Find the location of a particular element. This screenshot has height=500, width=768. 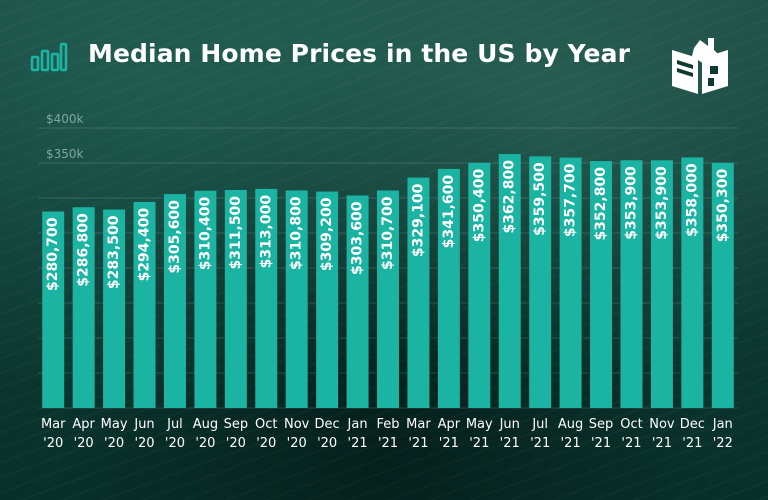

bar-value-label: $362,800 is located at coordinates (510, 197).